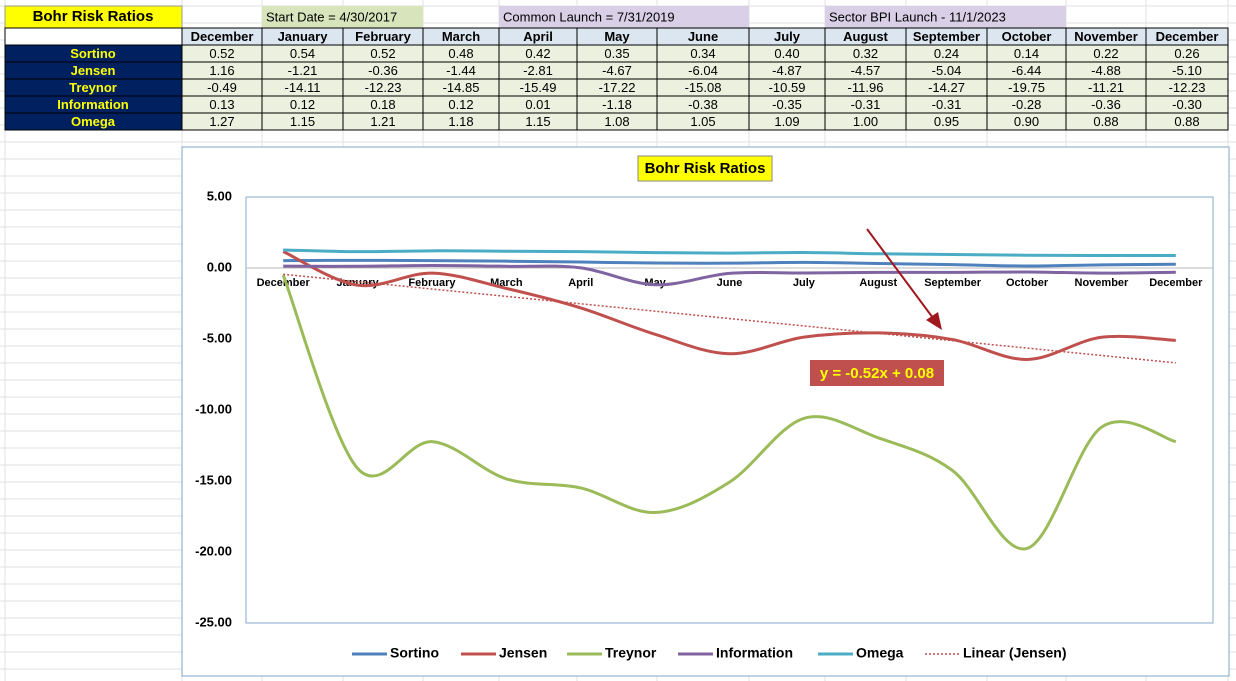 This screenshot has height=681, width=1236. What do you see at coordinates (589, 16) in the screenshot?
I see `note: Common Launch = 7/31/2019` at bounding box center [589, 16].